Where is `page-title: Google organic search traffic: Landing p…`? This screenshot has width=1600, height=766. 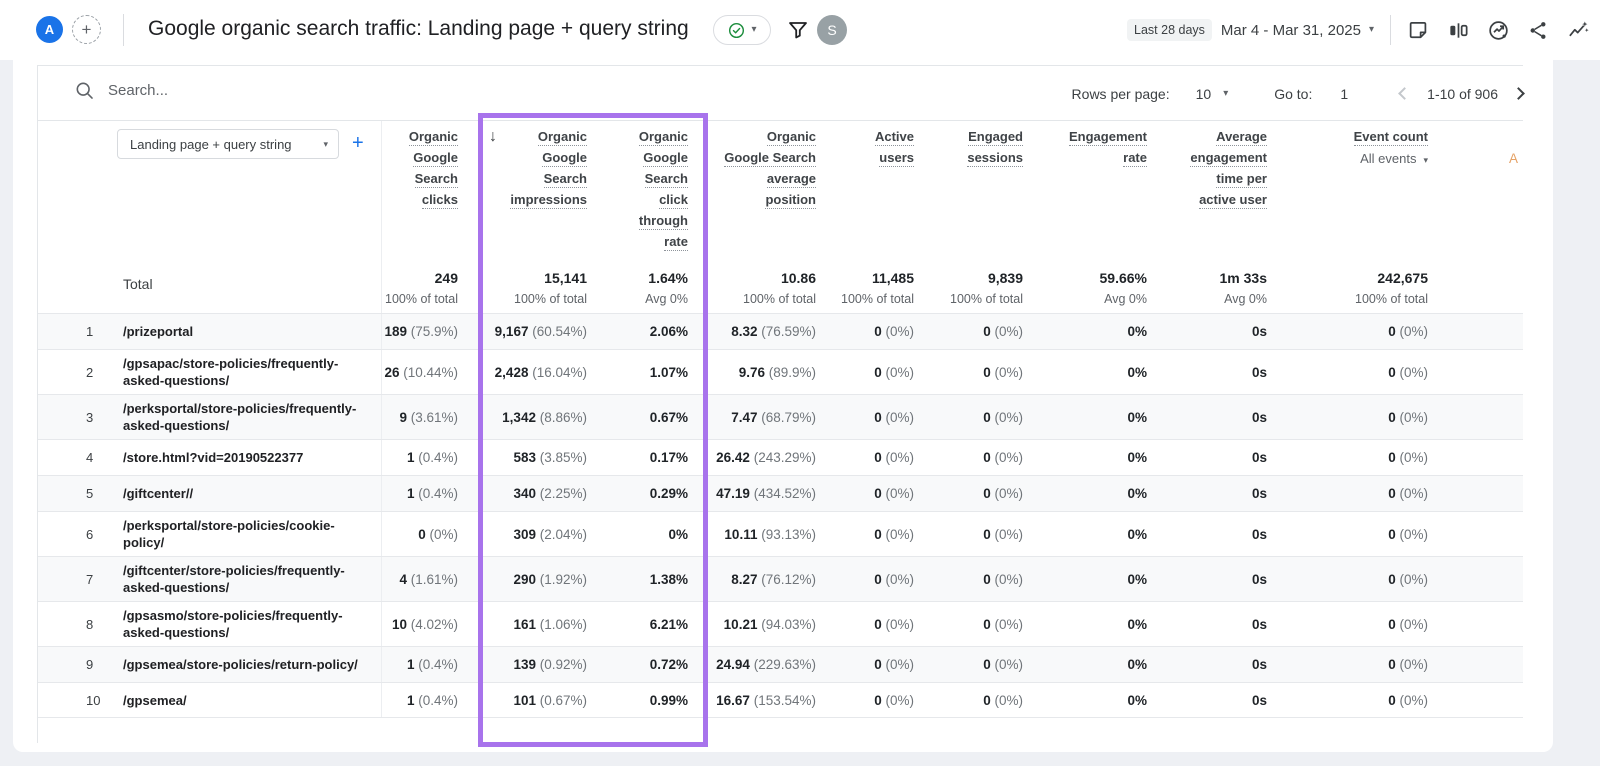 page-title: Google organic search traffic: Landing p… is located at coordinates (418, 28).